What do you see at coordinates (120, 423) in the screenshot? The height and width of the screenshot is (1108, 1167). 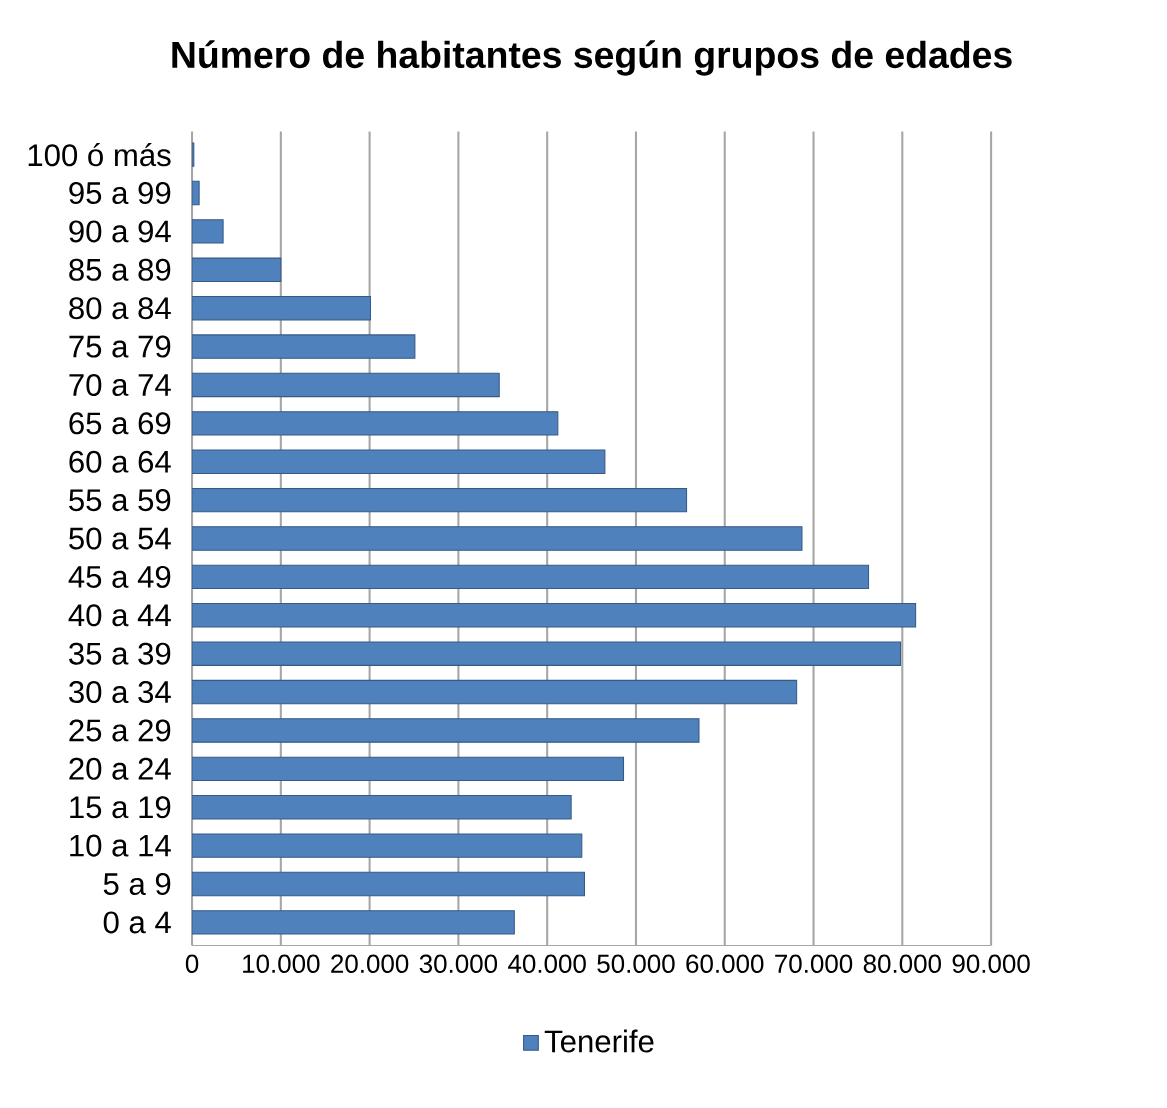 I see `y-tick-label: 65 a 69` at bounding box center [120, 423].